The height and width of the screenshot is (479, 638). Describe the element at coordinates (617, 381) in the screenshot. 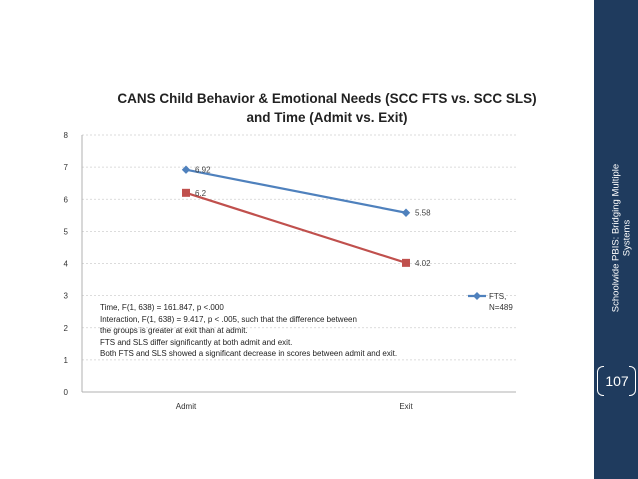

I see `page-number: 107` at that location.